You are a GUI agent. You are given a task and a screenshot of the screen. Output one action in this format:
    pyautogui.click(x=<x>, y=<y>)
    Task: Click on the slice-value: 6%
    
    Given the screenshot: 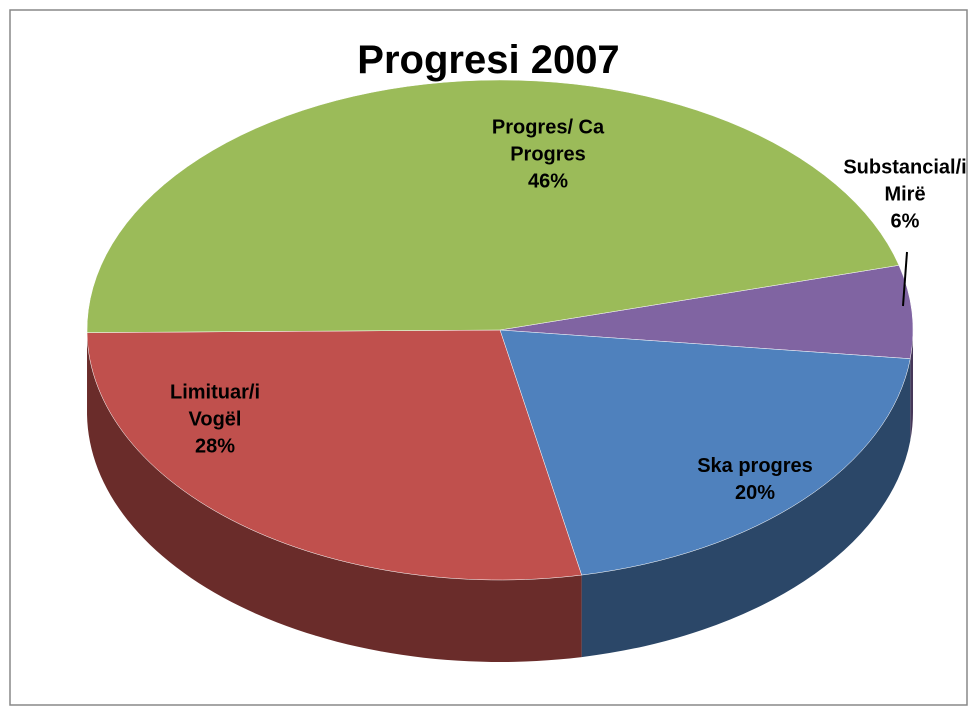 What is the action you would take?
    pyautogui.click(x=905, y=221)
    